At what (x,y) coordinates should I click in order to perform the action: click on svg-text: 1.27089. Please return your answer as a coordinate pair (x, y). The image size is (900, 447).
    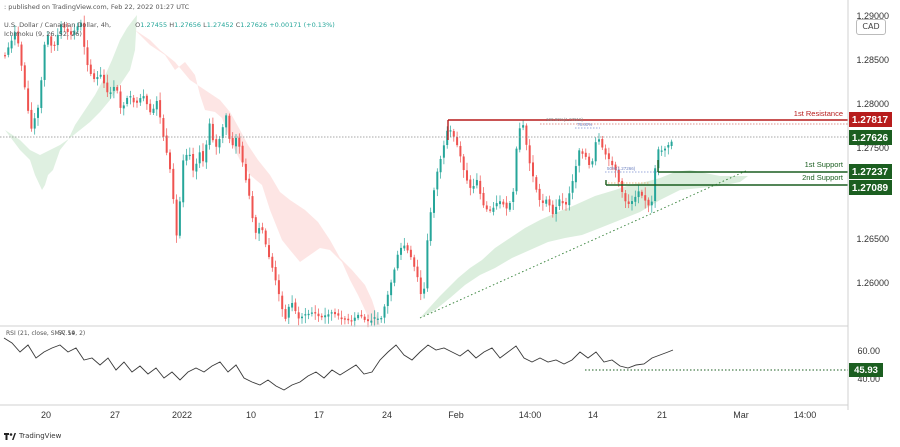
    Looking at the image, I should click on (870, 188).